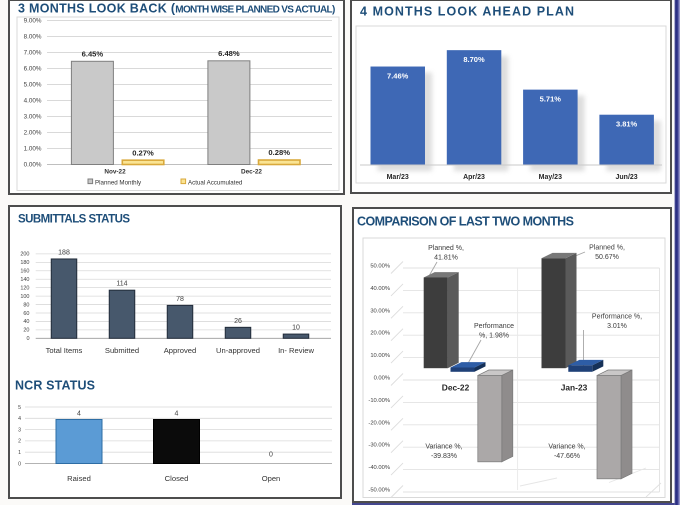 This screenshot has width=680, height=505. Describe the element at coordinates (379, 423) in the screenshot. I see `svg-text: -20.00%` at that location.